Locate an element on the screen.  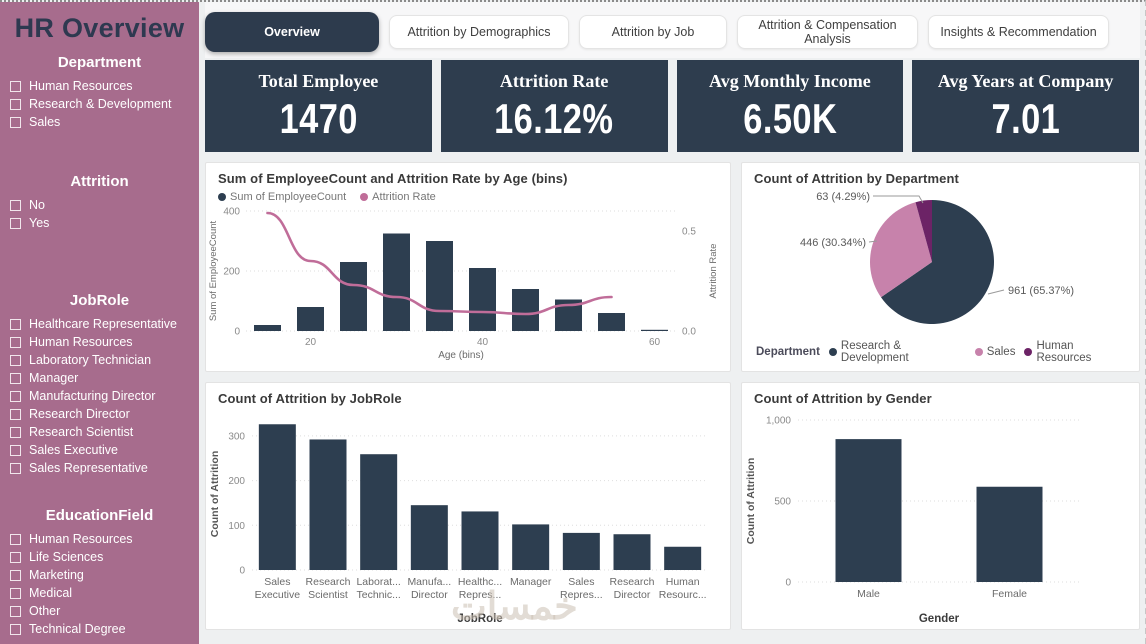
bar-sales-executive is located at coordinates (277, 497).